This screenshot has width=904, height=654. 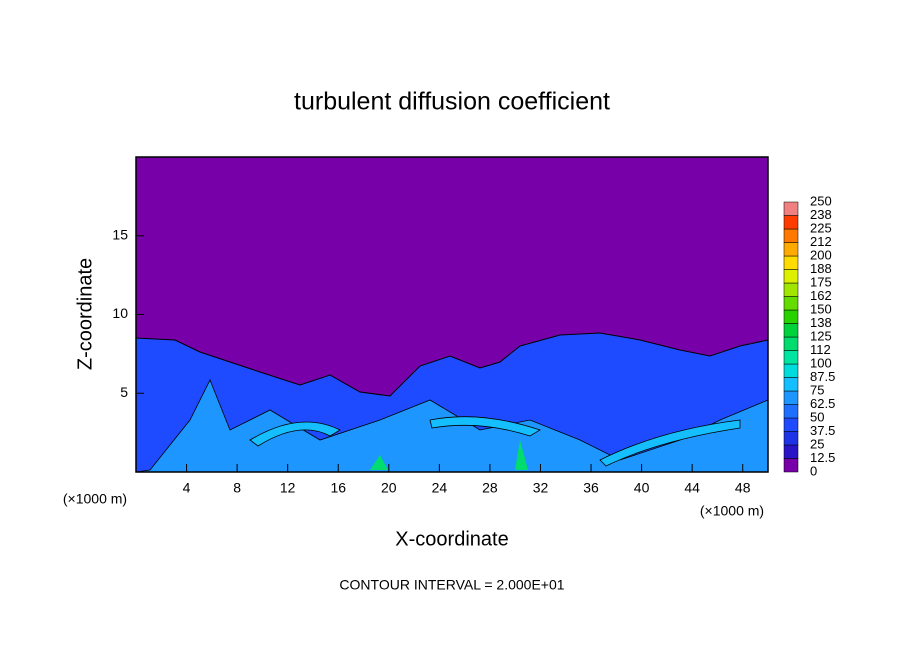 I want to click on colorbar-label: 12.5, so click(x=822, y=457).